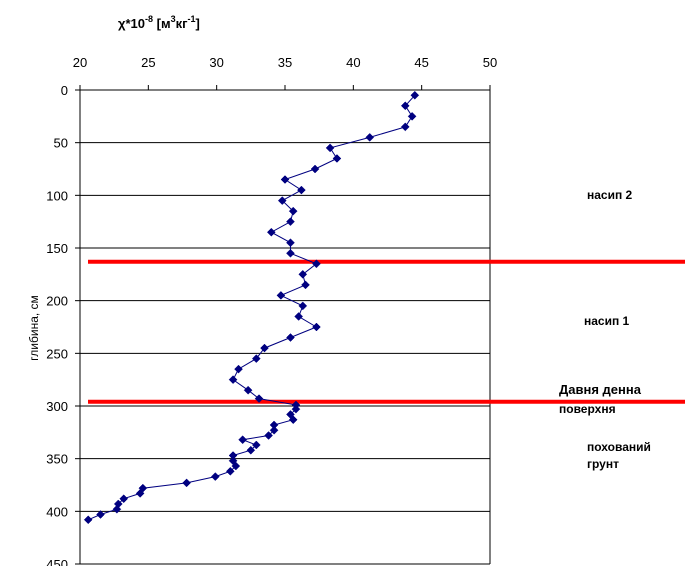  I want to click on annotation-davnia-2: поверхня, so click(587, 409).